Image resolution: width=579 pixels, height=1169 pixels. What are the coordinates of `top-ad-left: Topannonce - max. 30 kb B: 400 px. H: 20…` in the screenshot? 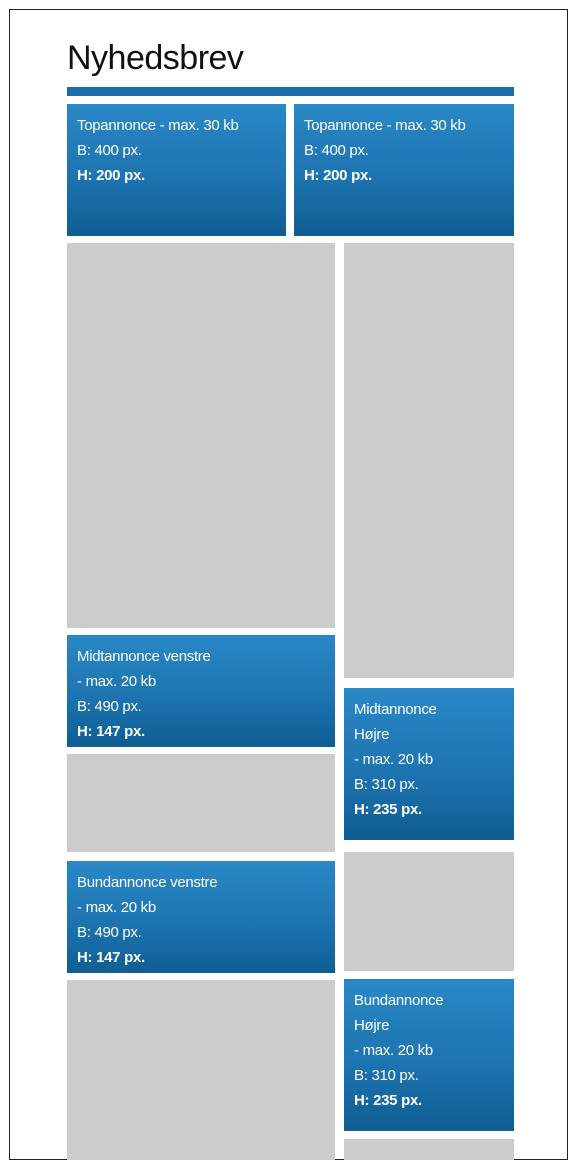 It's located at (176, 170).